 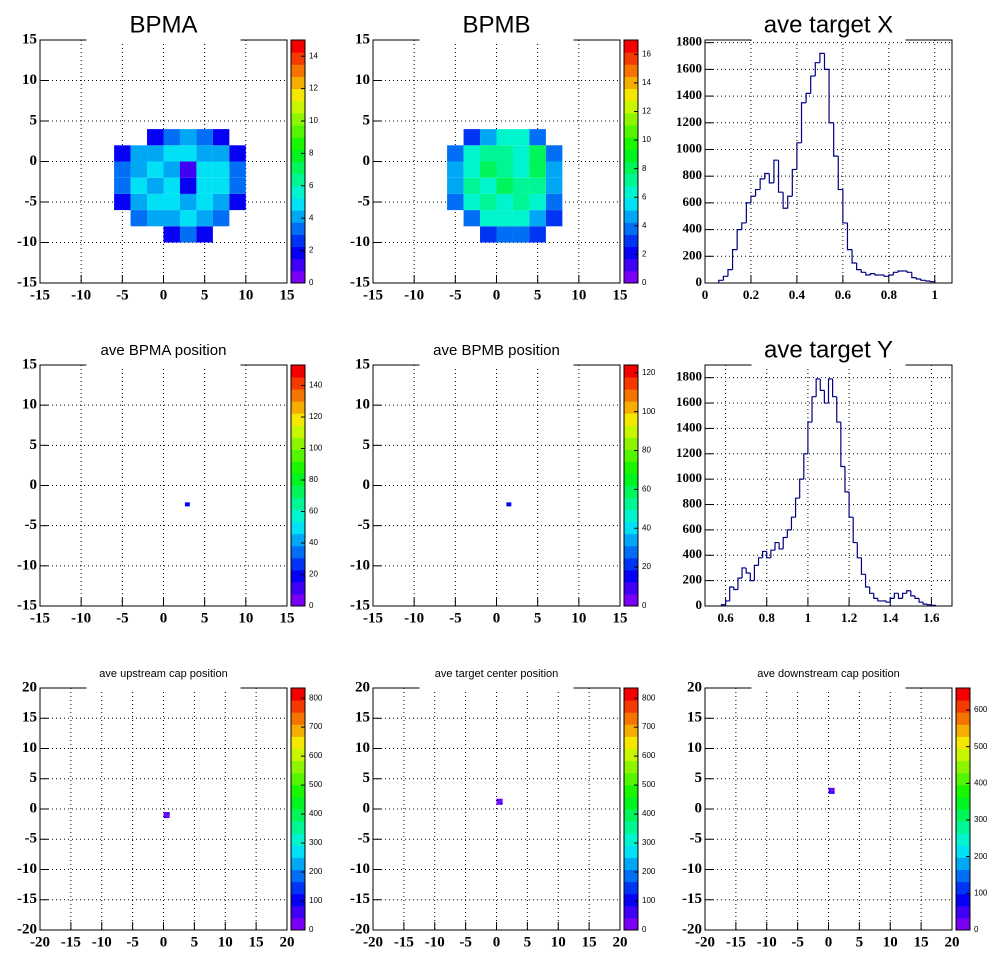 I want to click on color-bar-label: 20, so click(x=313, y=574).